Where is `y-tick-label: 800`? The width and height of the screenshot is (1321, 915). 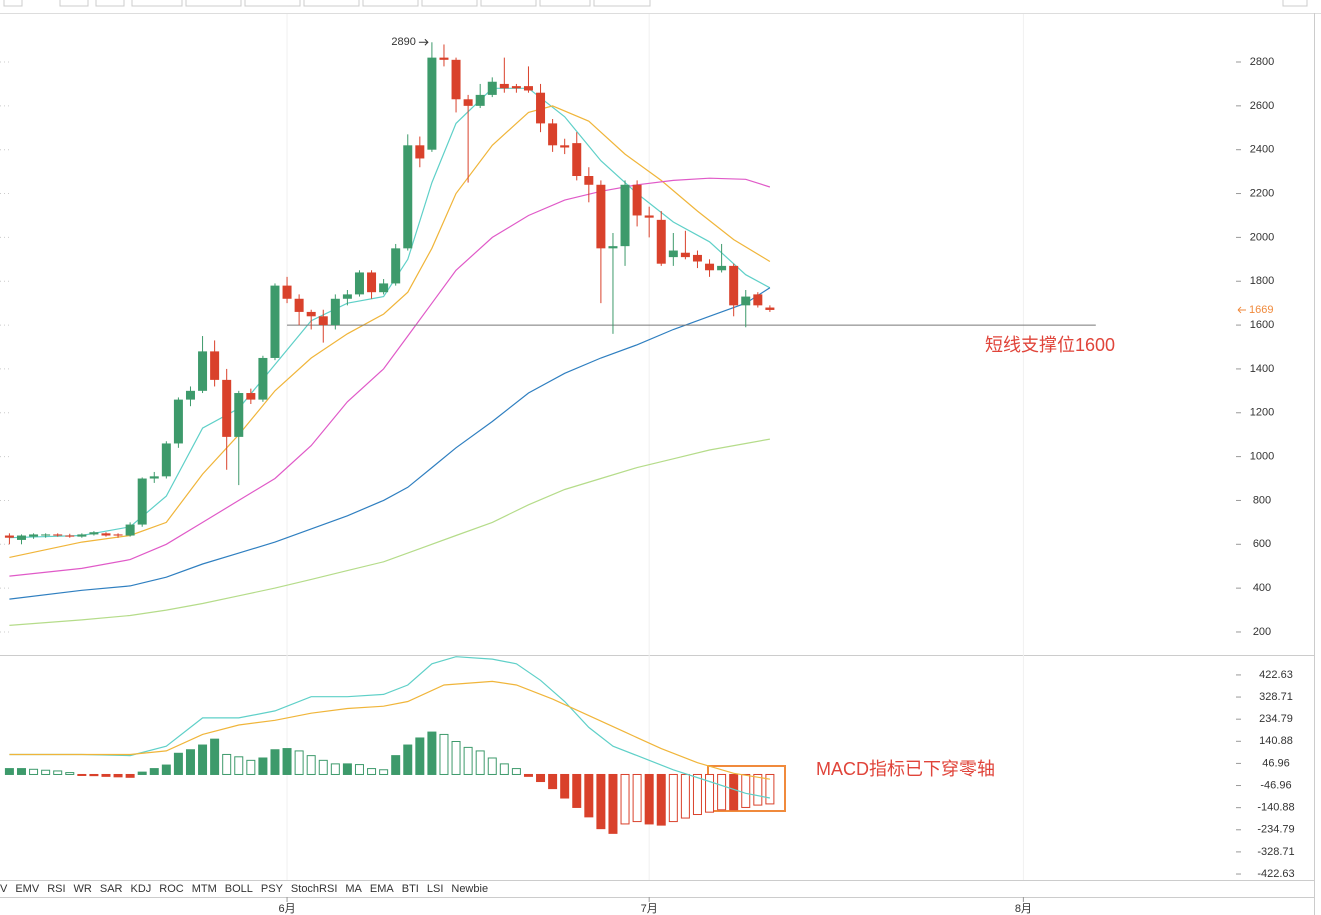
y-tick-label: 800 is located at coordinates (1262, 500).